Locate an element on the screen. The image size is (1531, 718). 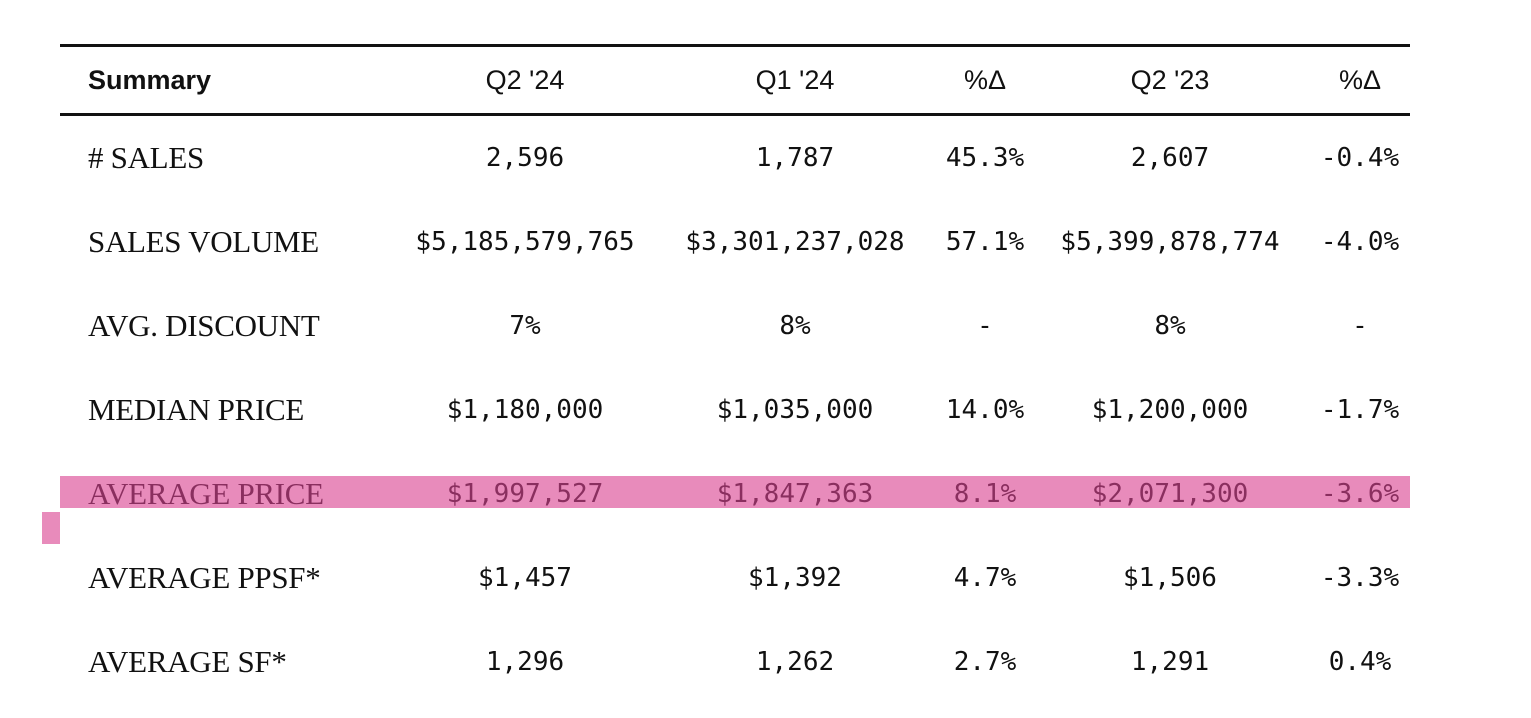
table-row: AVG. DISCOUNT 7% 8% - 8% - is located at coordinates (735, 326).